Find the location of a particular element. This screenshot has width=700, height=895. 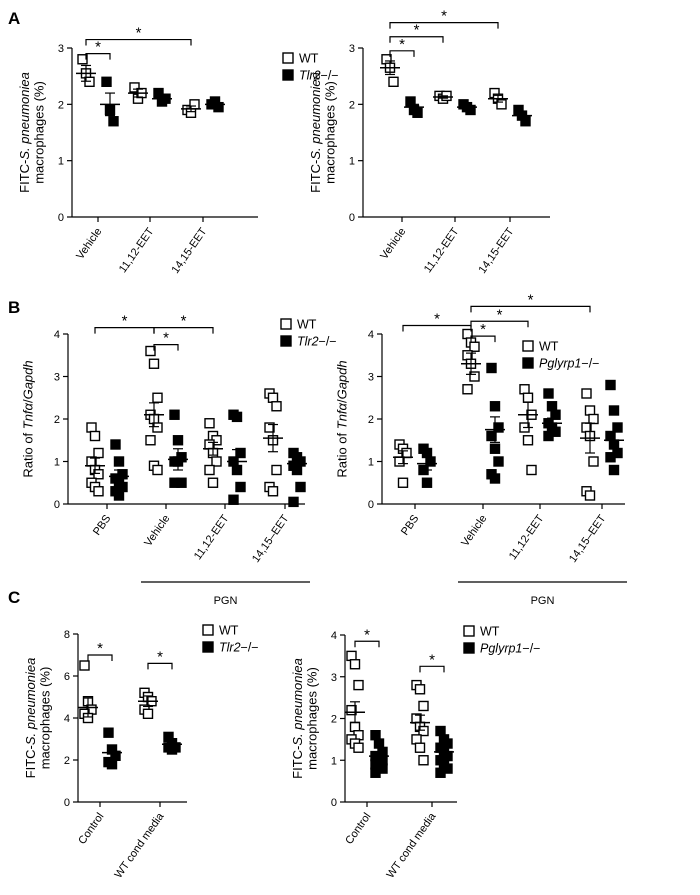

legend: WT Tlr2−/− is located at coordinates (230, 639).